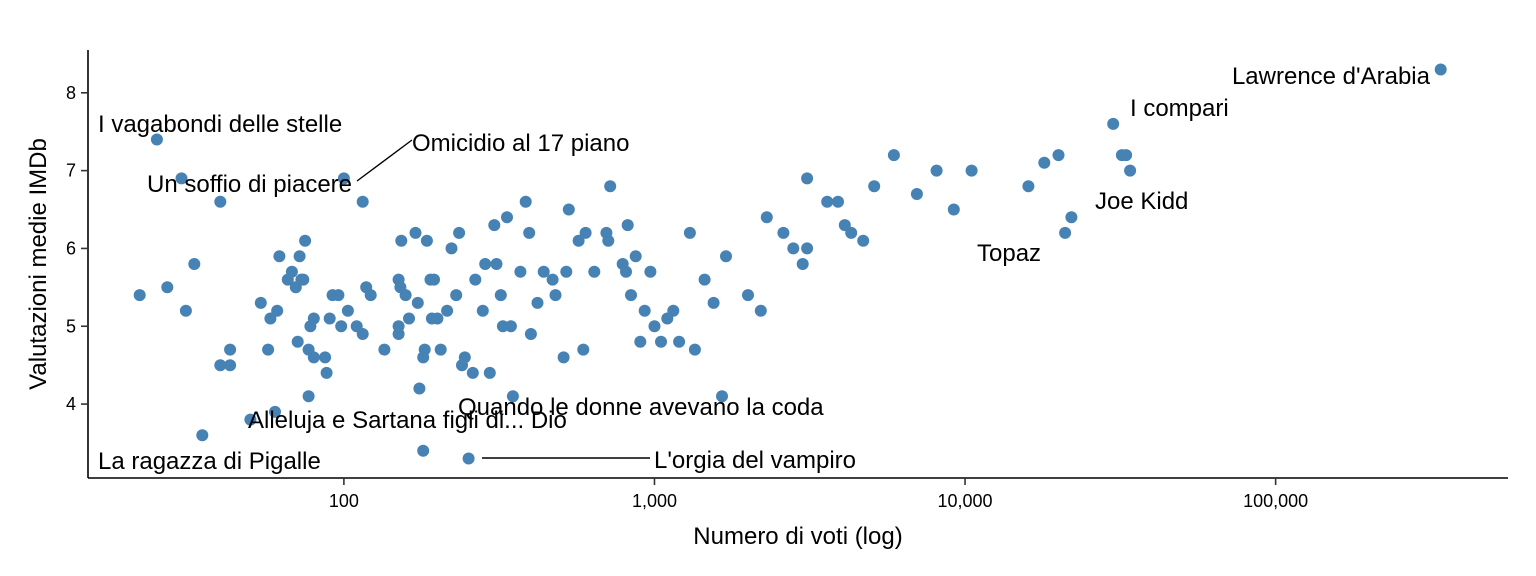  I want to click on annotation-label: Quando le donne avevano la coda, so click(641, 407).